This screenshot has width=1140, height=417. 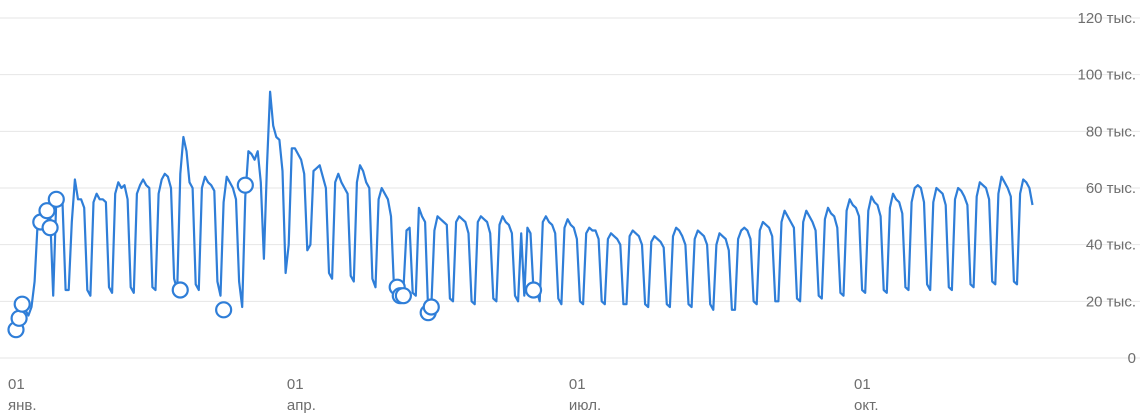 What do you see at coordinates (1111, 131) in the screenshot?
I see `y-tick-label: 80 тыс.` at bounding box center [1111, 131].